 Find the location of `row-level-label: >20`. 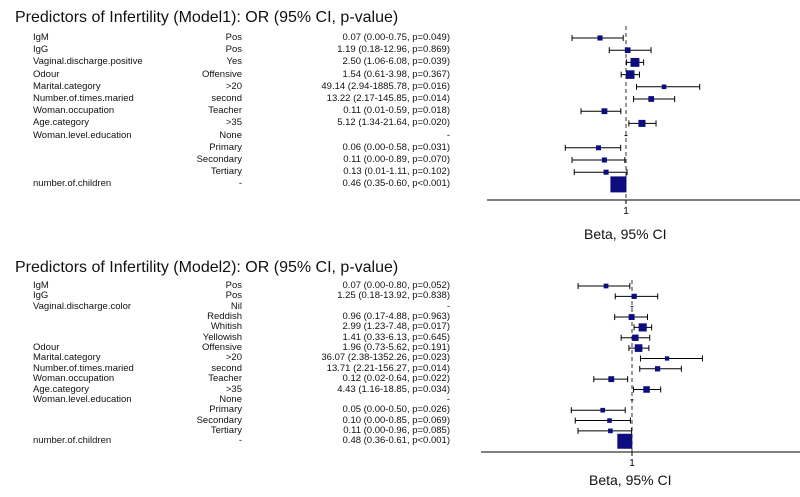

row-level-label: >20 is located at coordinates (233, 86).